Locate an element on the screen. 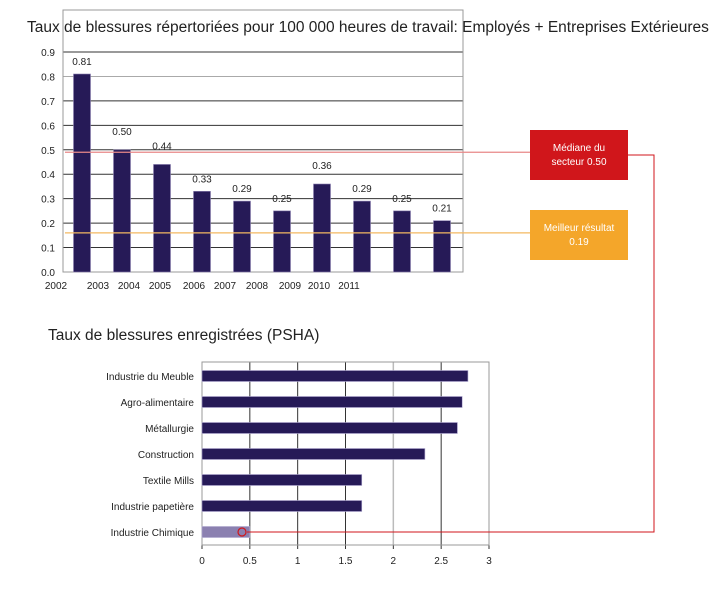 The image size is (718, 596). category-label: Industrie du Meuble is located at coordinates (150, 377).